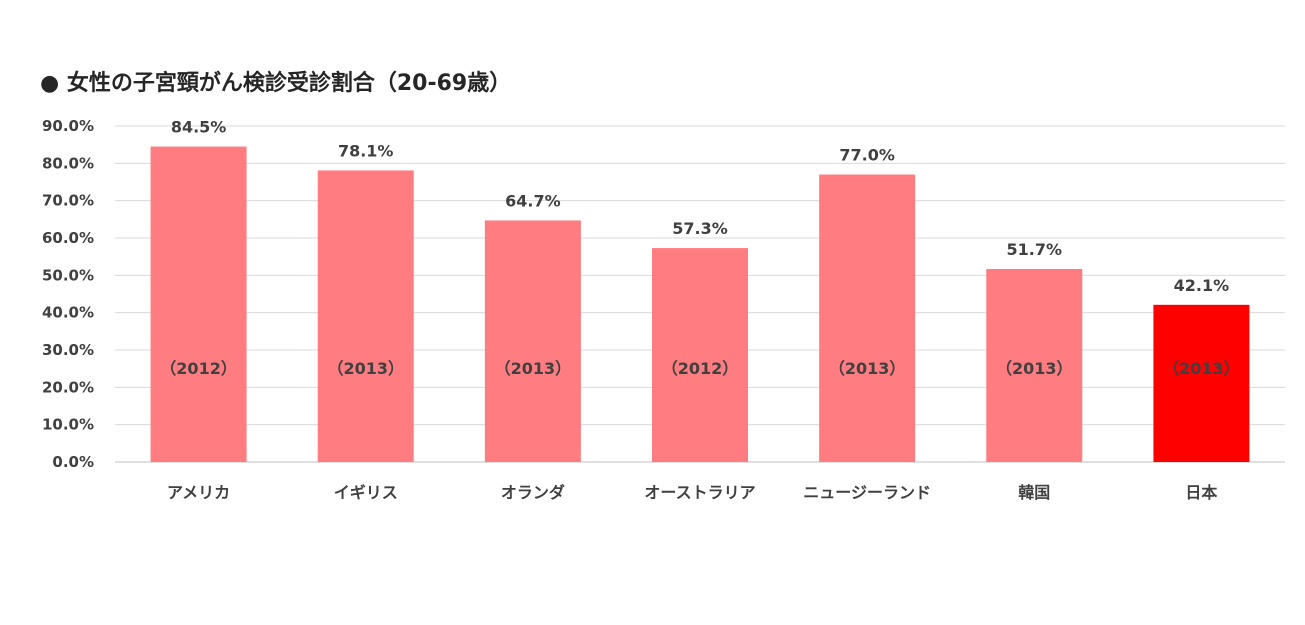 This screenshot has height=625, width=1305. I want to click on y-tick-label: 20.0%, so click(68, 387).